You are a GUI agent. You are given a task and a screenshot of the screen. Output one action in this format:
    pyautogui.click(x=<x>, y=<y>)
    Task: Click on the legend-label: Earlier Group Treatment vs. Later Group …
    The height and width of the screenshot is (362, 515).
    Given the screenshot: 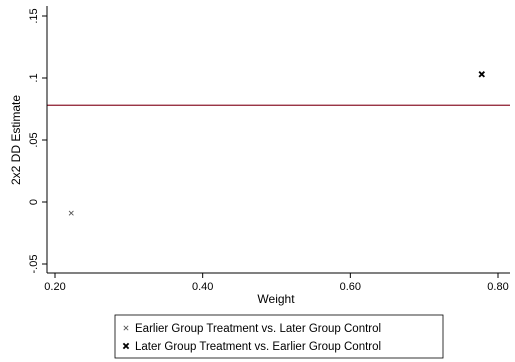 What is the action you would take?
    pyautogui.click(x=258, y=329)
    